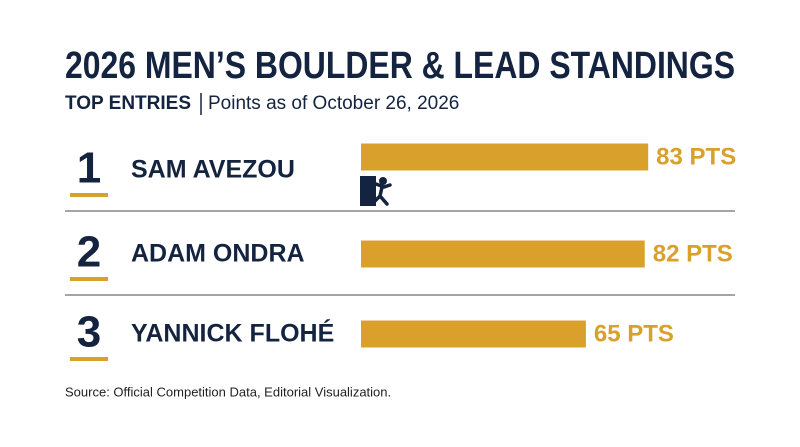 Image resolution: width=800 pixels, height=447 pixels. I want to click on athlete-name: ADAM ONDRA, so click(218, 254).